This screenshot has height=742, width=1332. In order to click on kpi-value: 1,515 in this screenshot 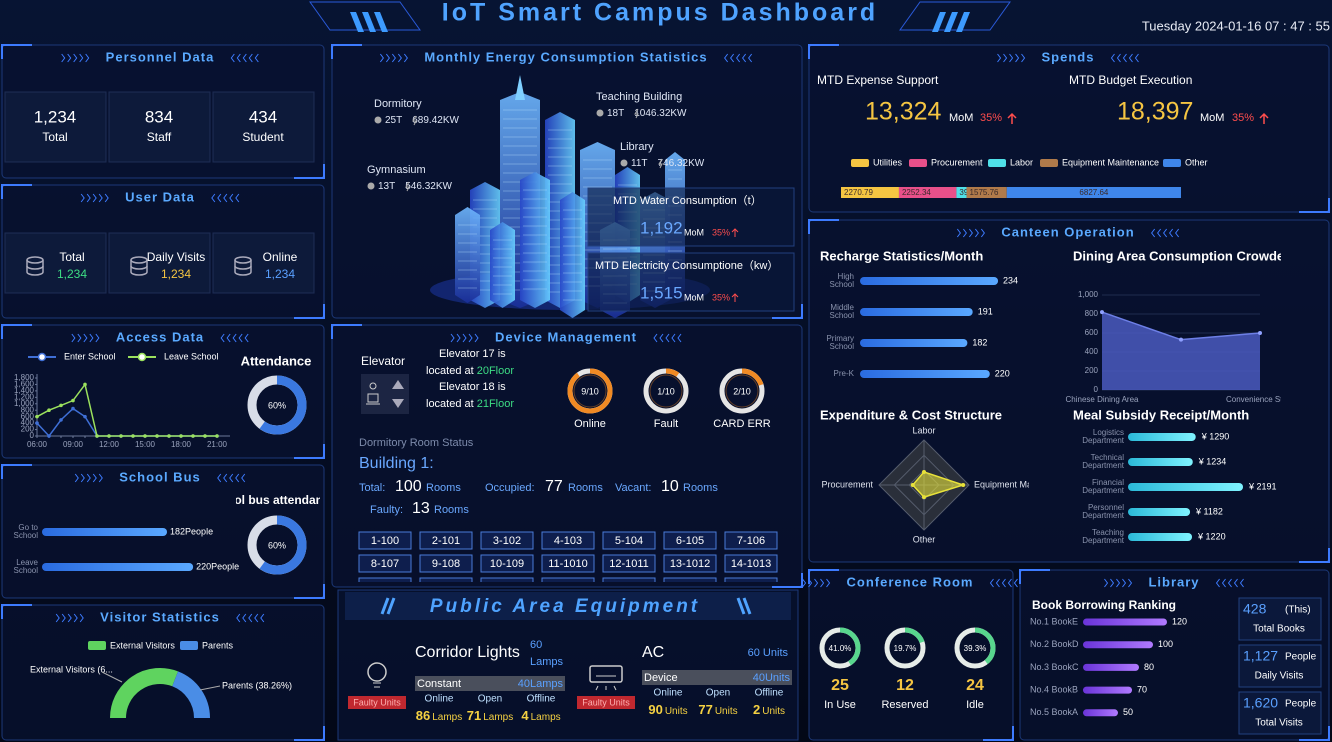, I will do `click(661, 292)`.